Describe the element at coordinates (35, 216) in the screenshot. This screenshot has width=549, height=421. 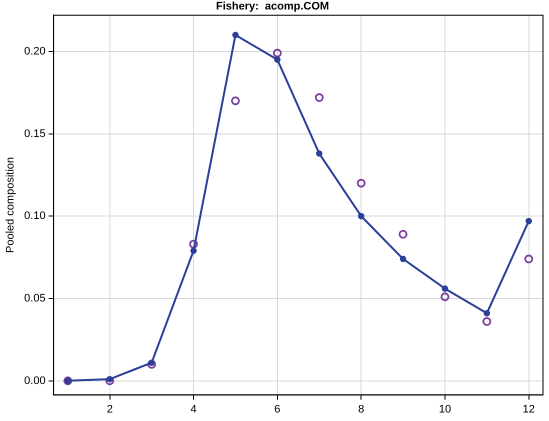
I see `y-tick-label: 0.10` at that location.